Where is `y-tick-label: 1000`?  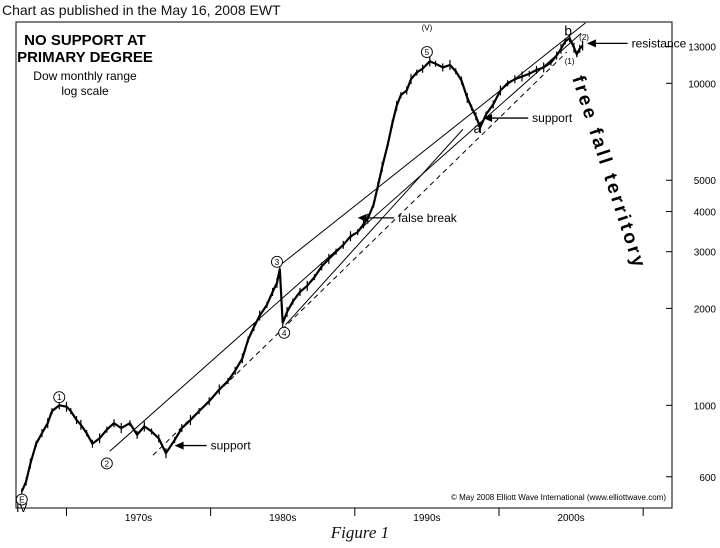 y-tick-label: 1000 is located at coordinates (705, 406).